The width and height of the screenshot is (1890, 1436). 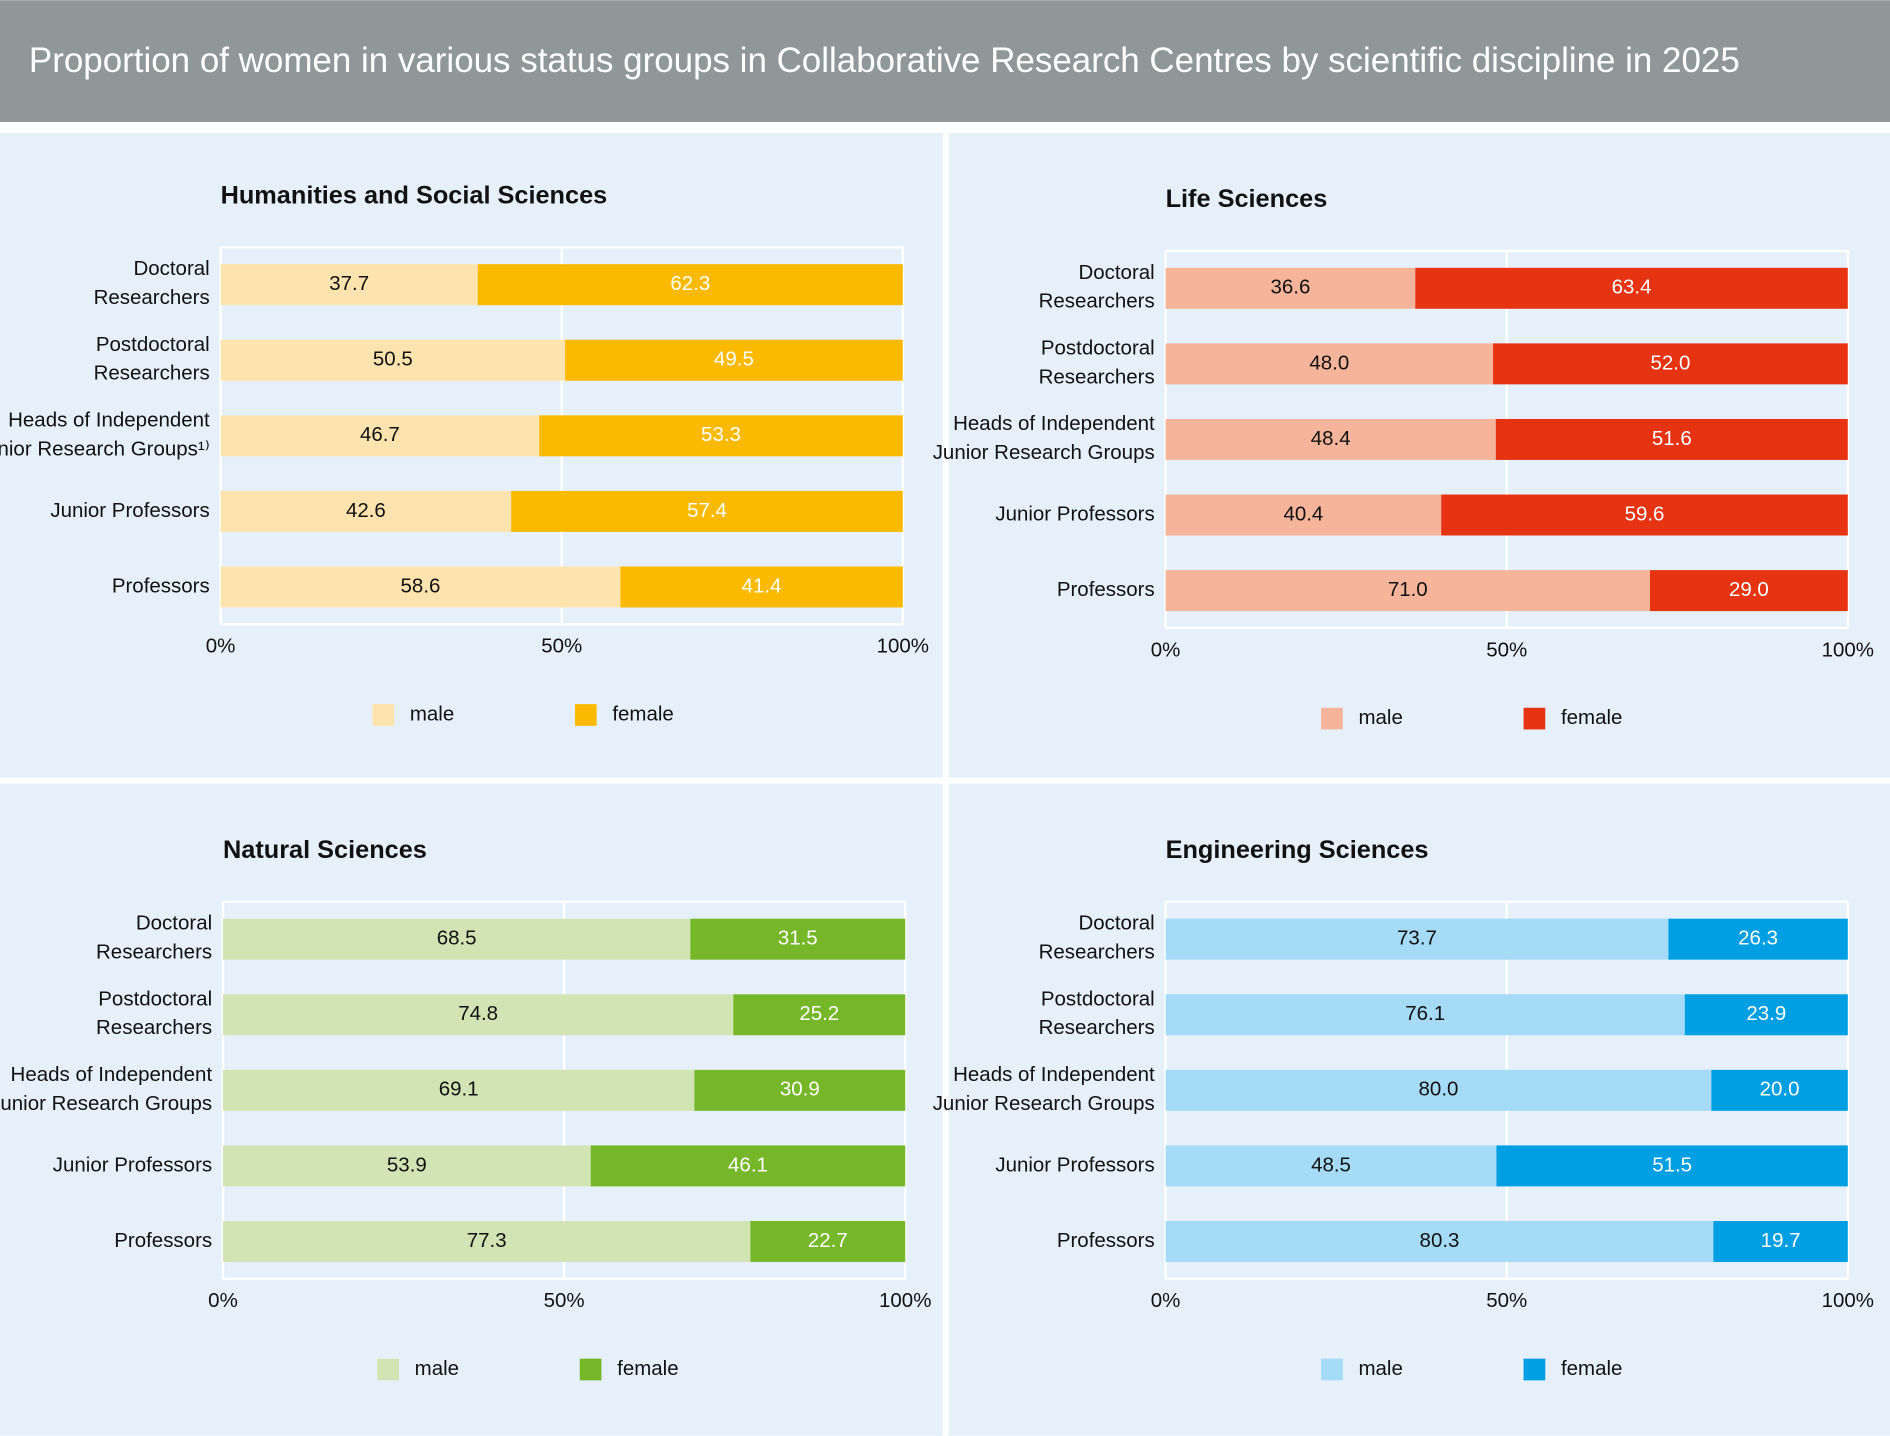 I want to click on value-label: 76.1, so click(x=1425, y=1013).